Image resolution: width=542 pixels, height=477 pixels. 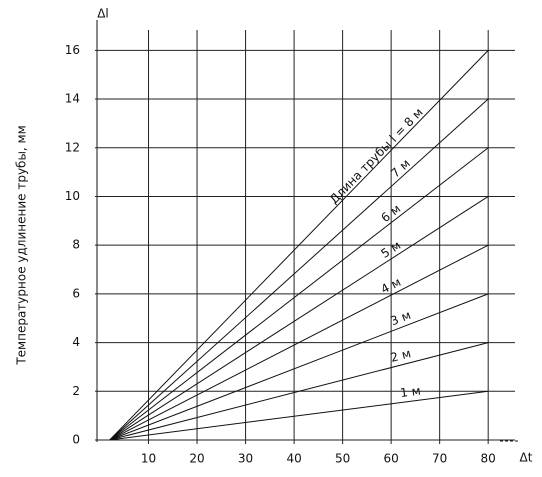 What do you see at coordinates (22, 245) in the screenshot?
I see `y-axis-label: Температурное удлинение трубы, мм` at bounding box center [22, 245].